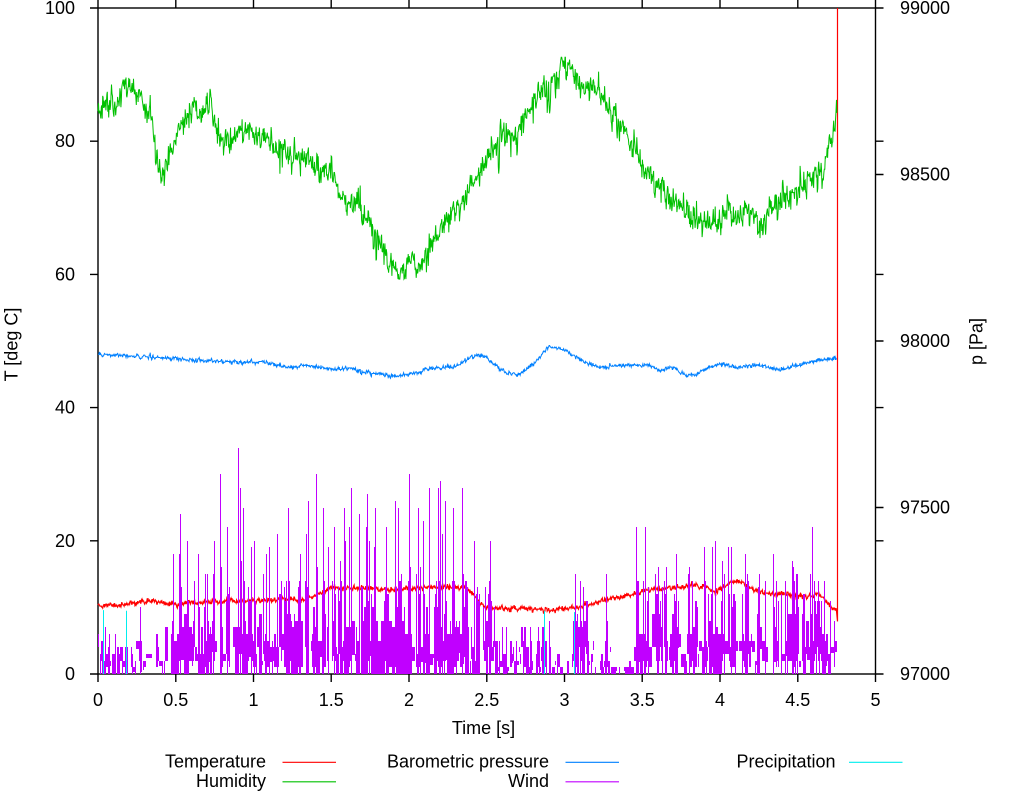  Describe the element at coordinates (483, 728) in the screenshot. I see `svg-text: Time [s]` at that location.